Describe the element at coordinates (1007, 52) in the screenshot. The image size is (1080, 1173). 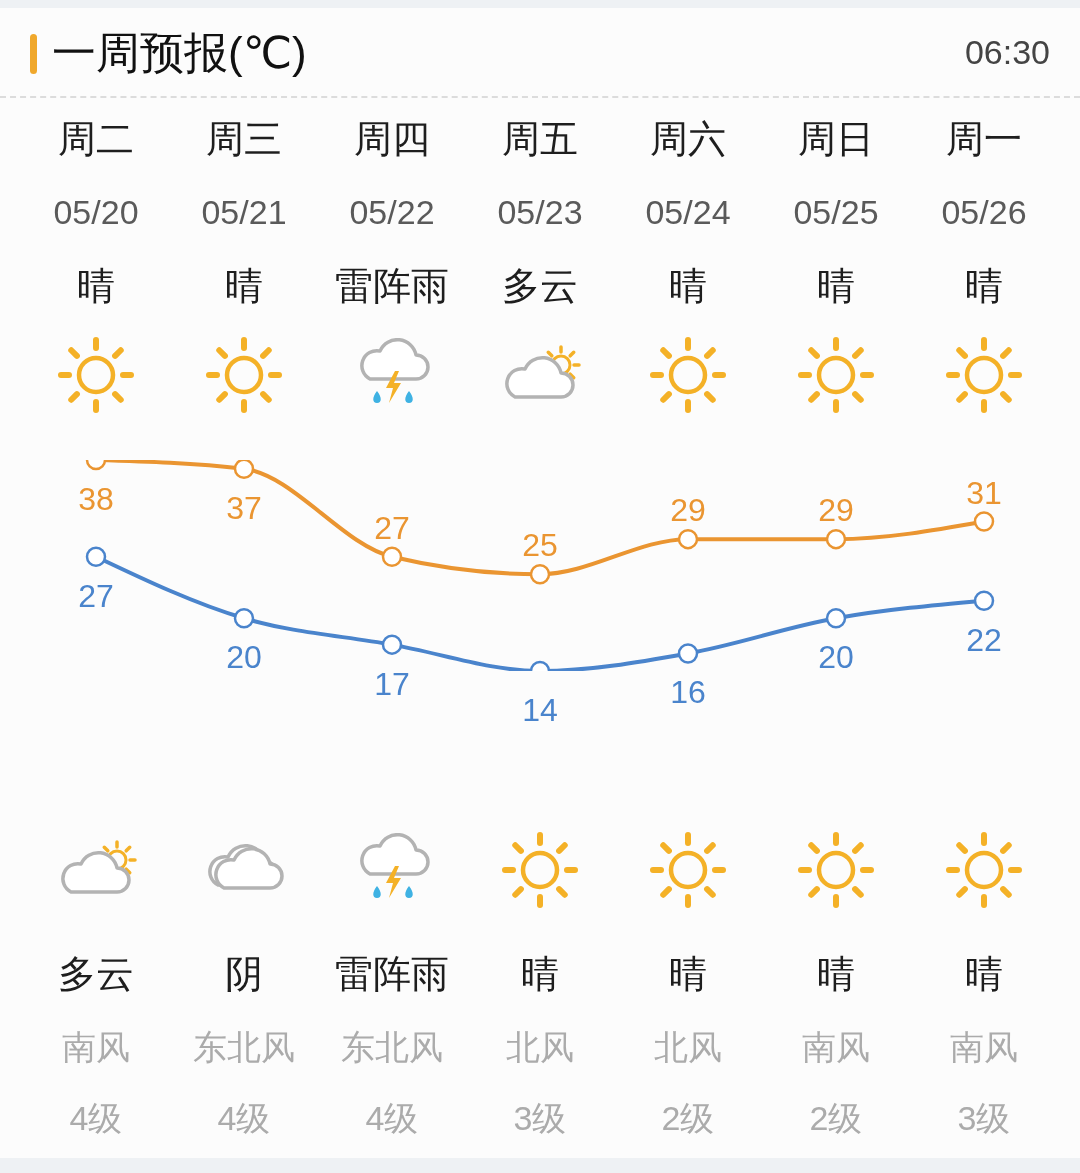
I see `chart-subtitle: 06:30` at that location.